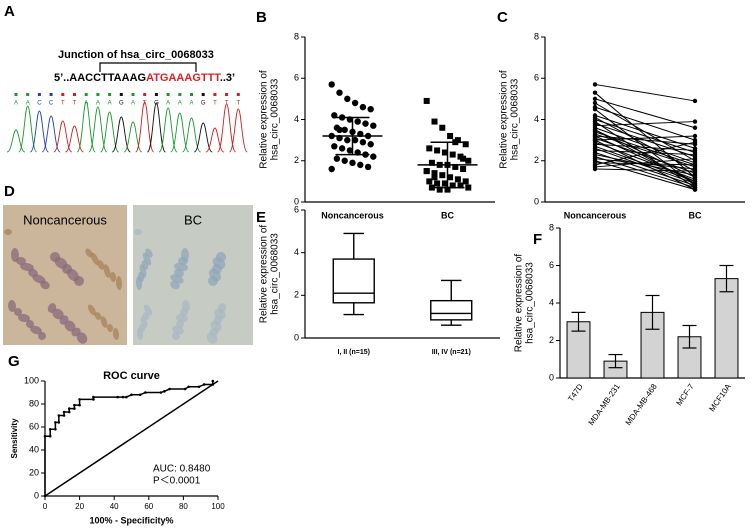 This screenshot has height=528, width=753. I want to click on annotation: P＜0.0001, so click(177, 481).